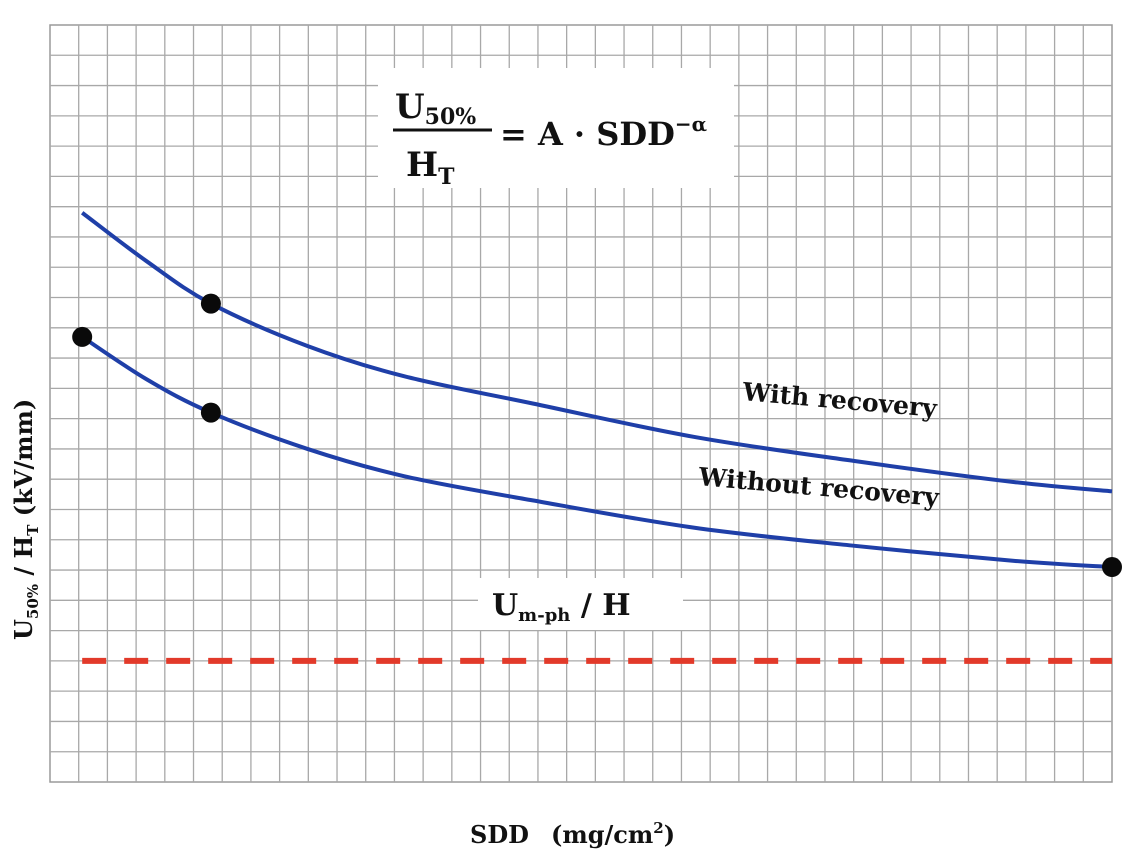 Image resolution: width=1146 pixels, height=862 pixels. What do you see at coordinates (572, 834) in the screenshot?
I see `x-axis-label: SDD (mg/cm2)` at bounding box center [572, 834].